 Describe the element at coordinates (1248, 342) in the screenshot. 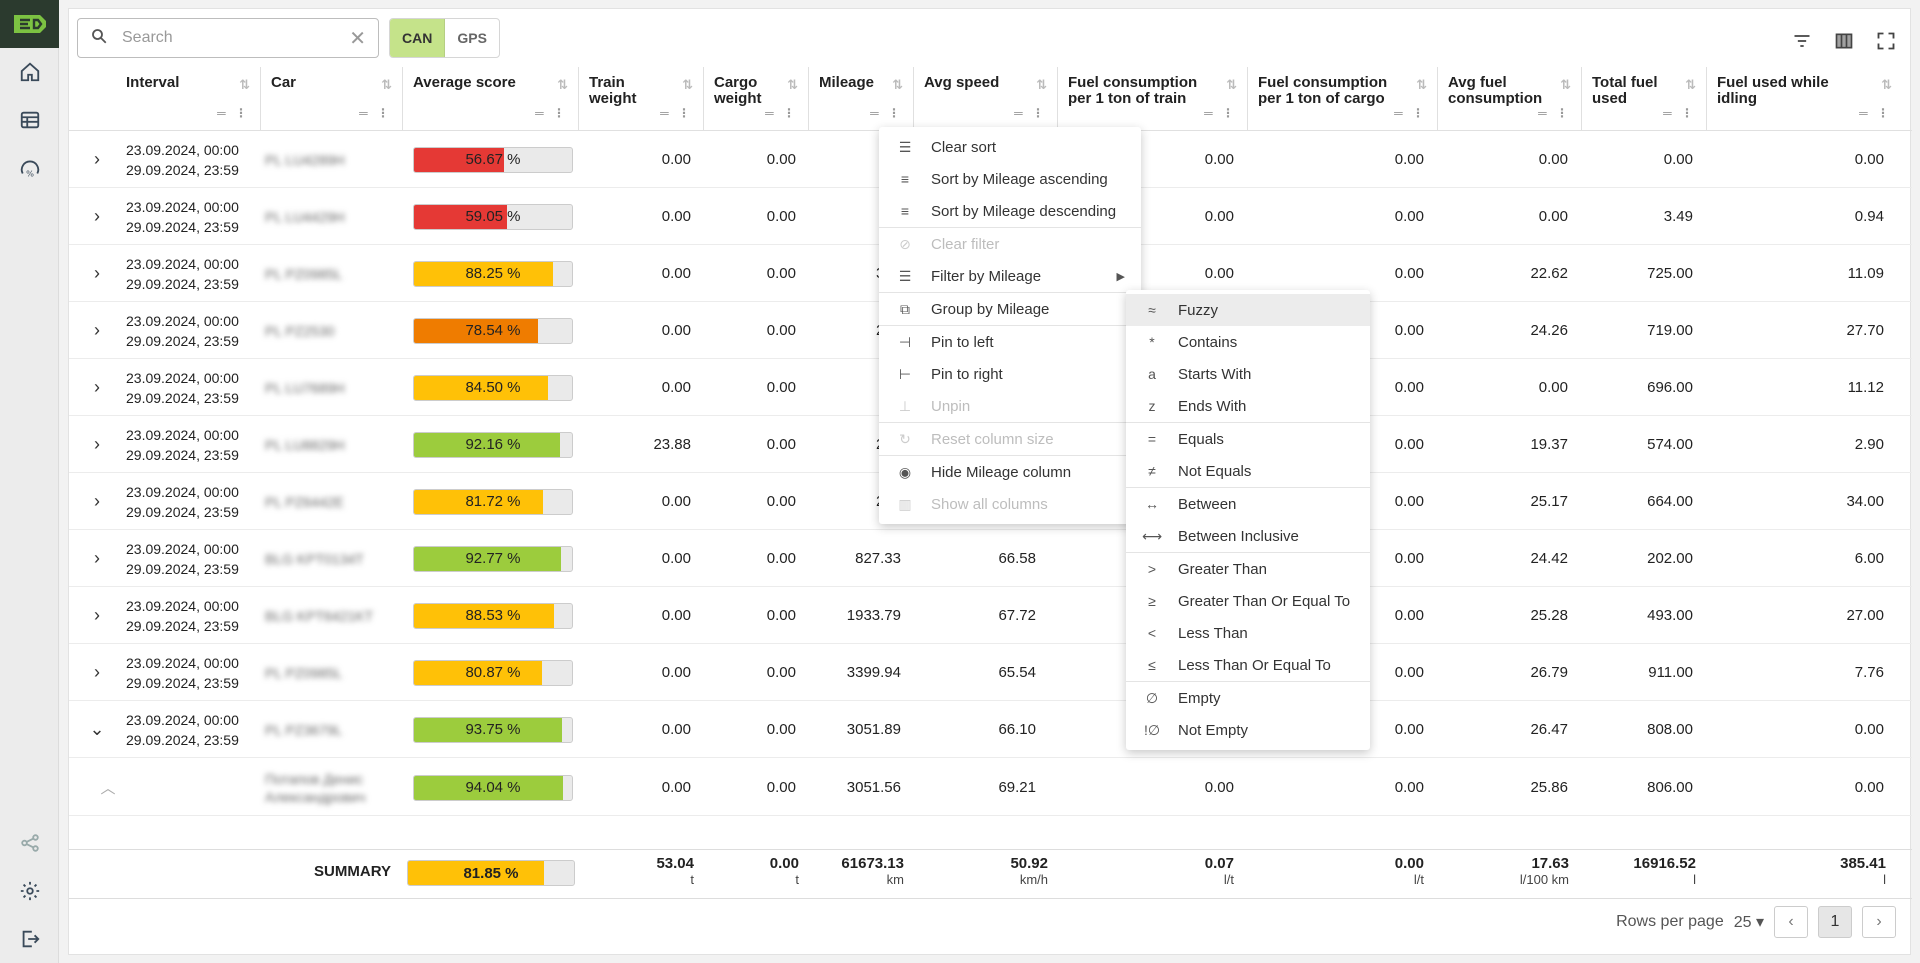

I see `filter-option-contains: * Contains` at that location.